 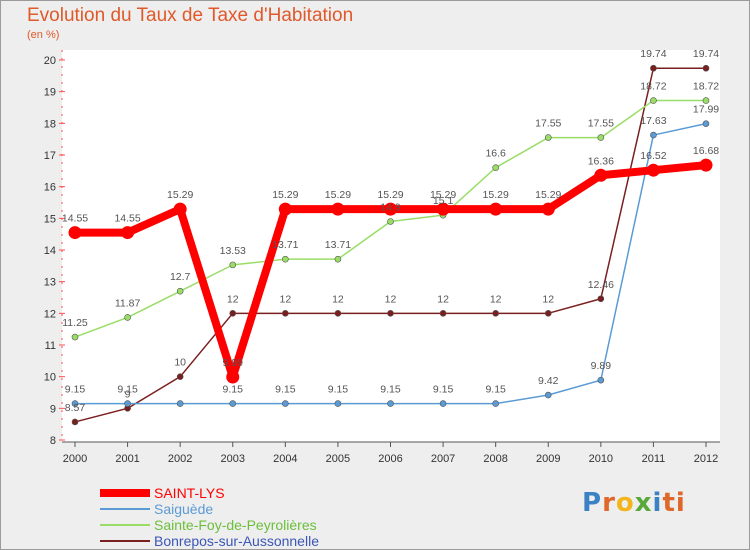 What do you see at coordinates (236, 541) in the screenshot?
I see `legend-label: Bonrepos-sur-Aussonnelle` at bounding box center [236, 541].